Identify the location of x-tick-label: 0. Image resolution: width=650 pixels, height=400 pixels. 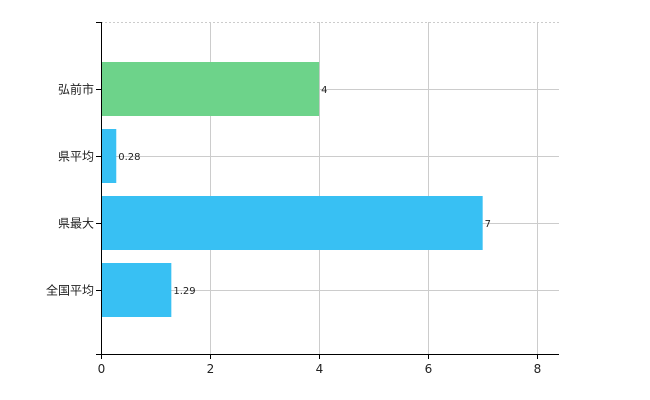
(102, 369).